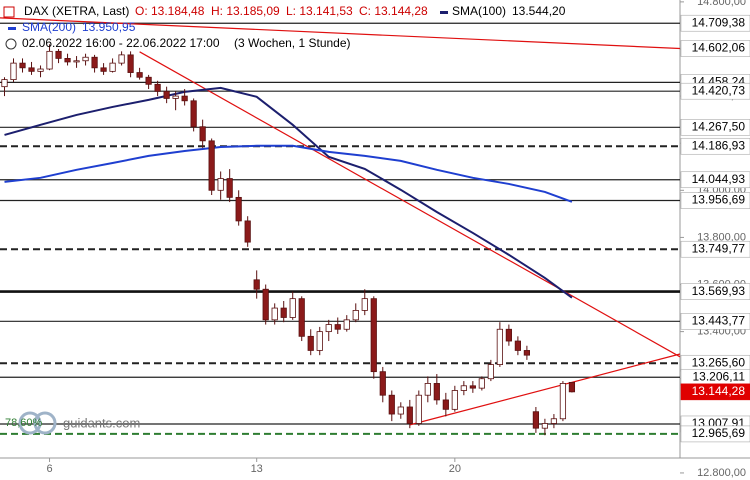 This screenshot has height=480, width=750. Describe the element at coordinates (719, 248) in the screenshot. I see `level-label: 13.749,77` at that location.